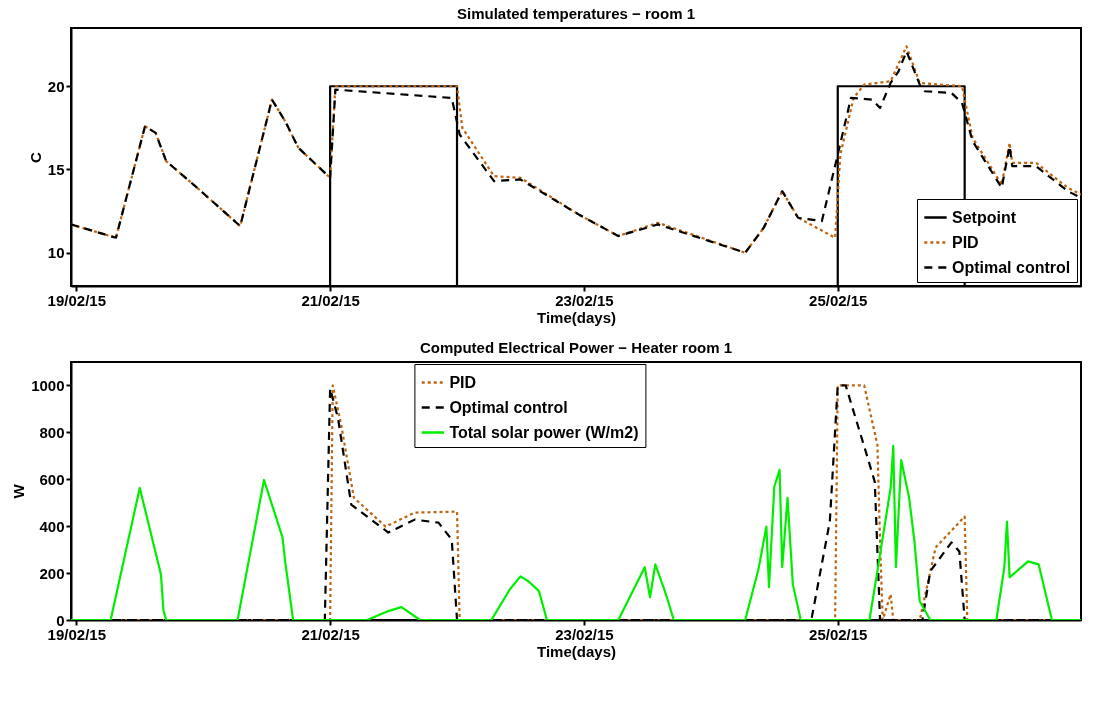 This screenshot has height=711, width=1120. Describe the element at coordinates (19, 491) in the screenshot. I see `y-axis-title: W` at that location.